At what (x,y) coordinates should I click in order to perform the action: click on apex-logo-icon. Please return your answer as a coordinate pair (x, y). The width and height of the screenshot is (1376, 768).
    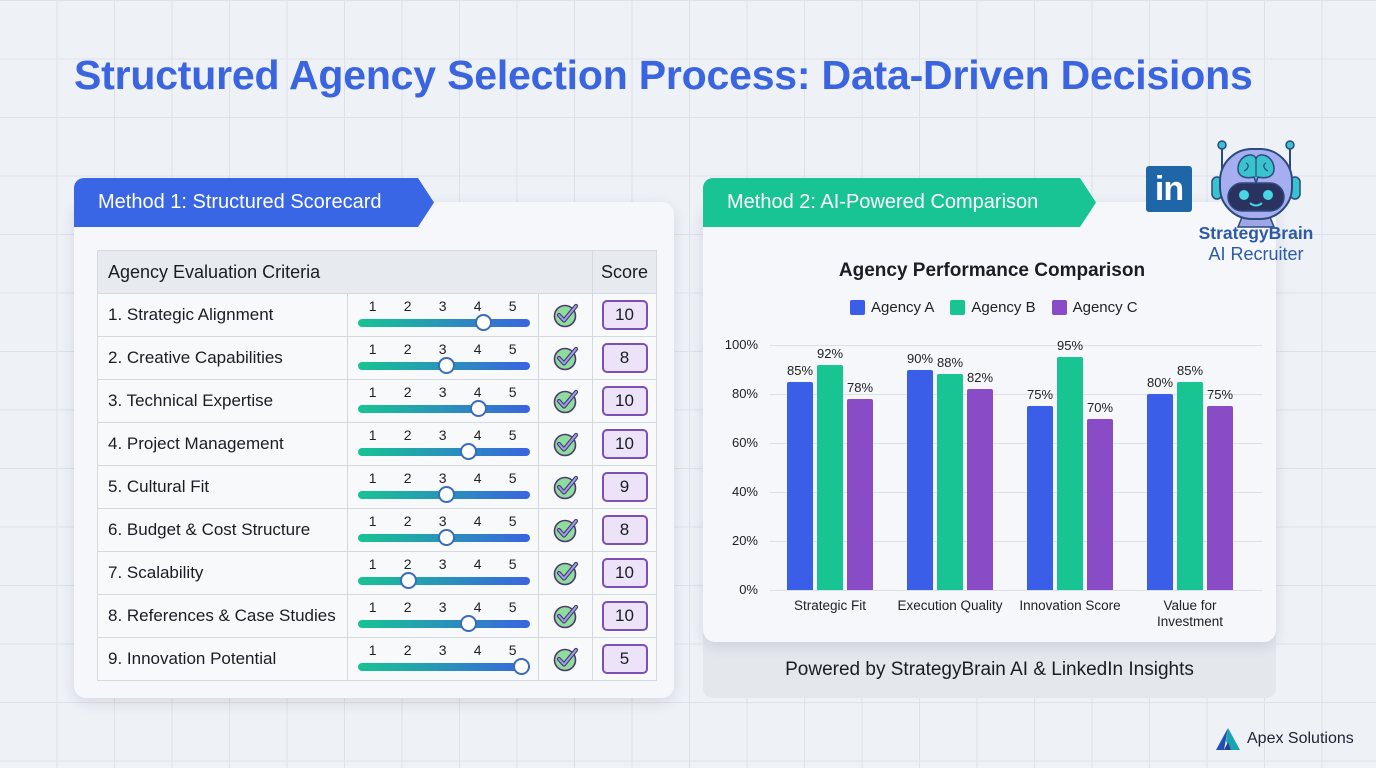
    Looking at the image, I should click on (1228, 739).